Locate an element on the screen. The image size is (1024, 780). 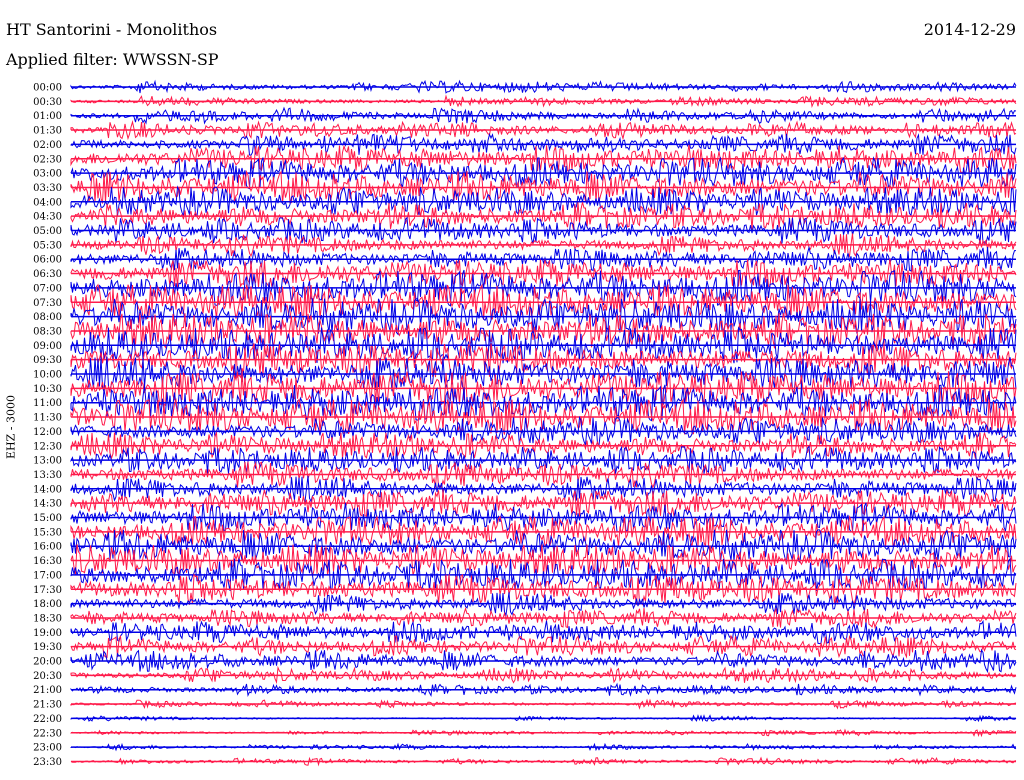
time-tick-label: 13:00 is located at coordinates (47, 461).